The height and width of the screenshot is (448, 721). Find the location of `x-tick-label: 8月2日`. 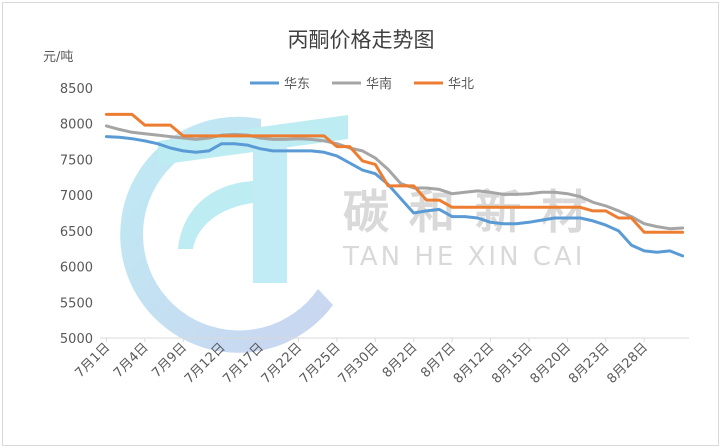

x-tick-label: 8月2日 is located at coordinates (400, 360).